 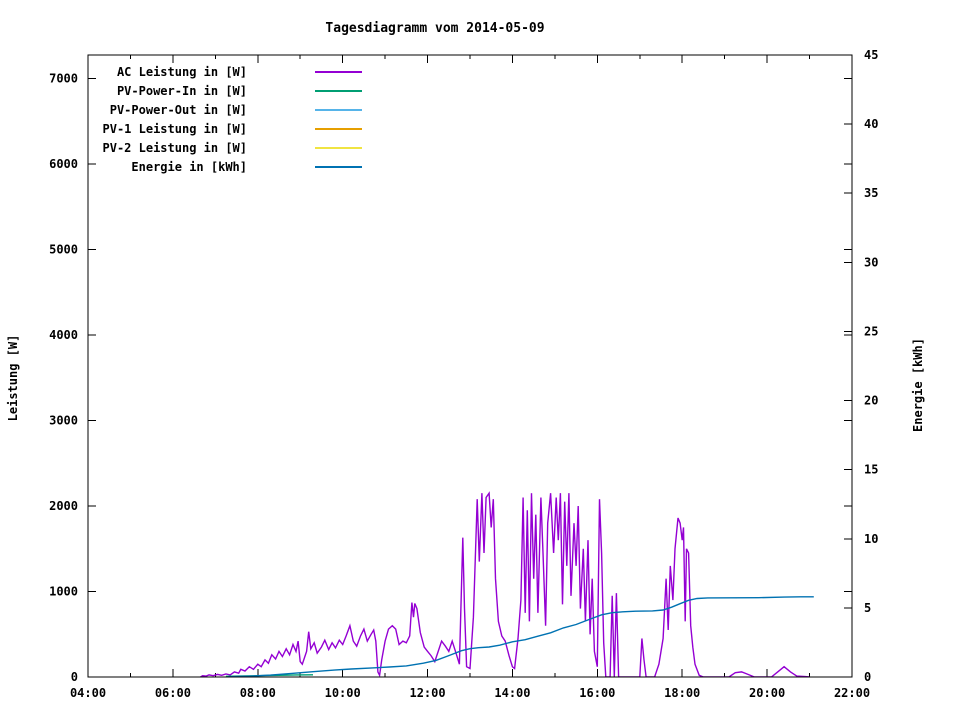 What do you see at coordinates (852, 693) in the screenshot?
I see `x-tick-label: 22:00` at bounding box center [852, 693].